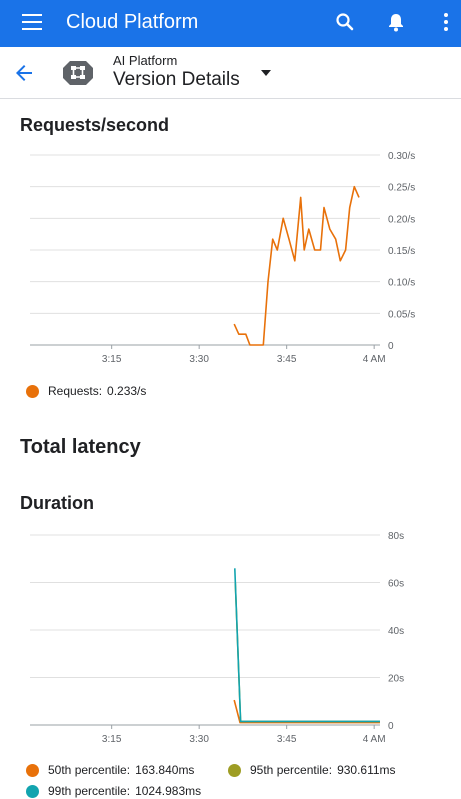  Describe the element at coordinates (401, 251) in the screenshot. I see `y-tick-label: 0.15/s` at that location.